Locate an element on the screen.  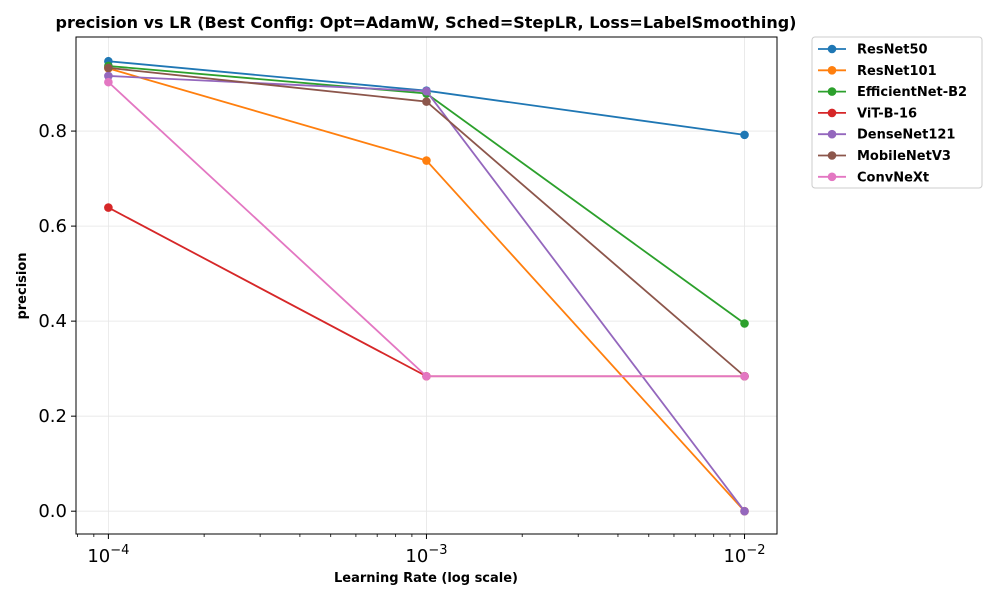
legend-frame is located at coordinates (897, 112).